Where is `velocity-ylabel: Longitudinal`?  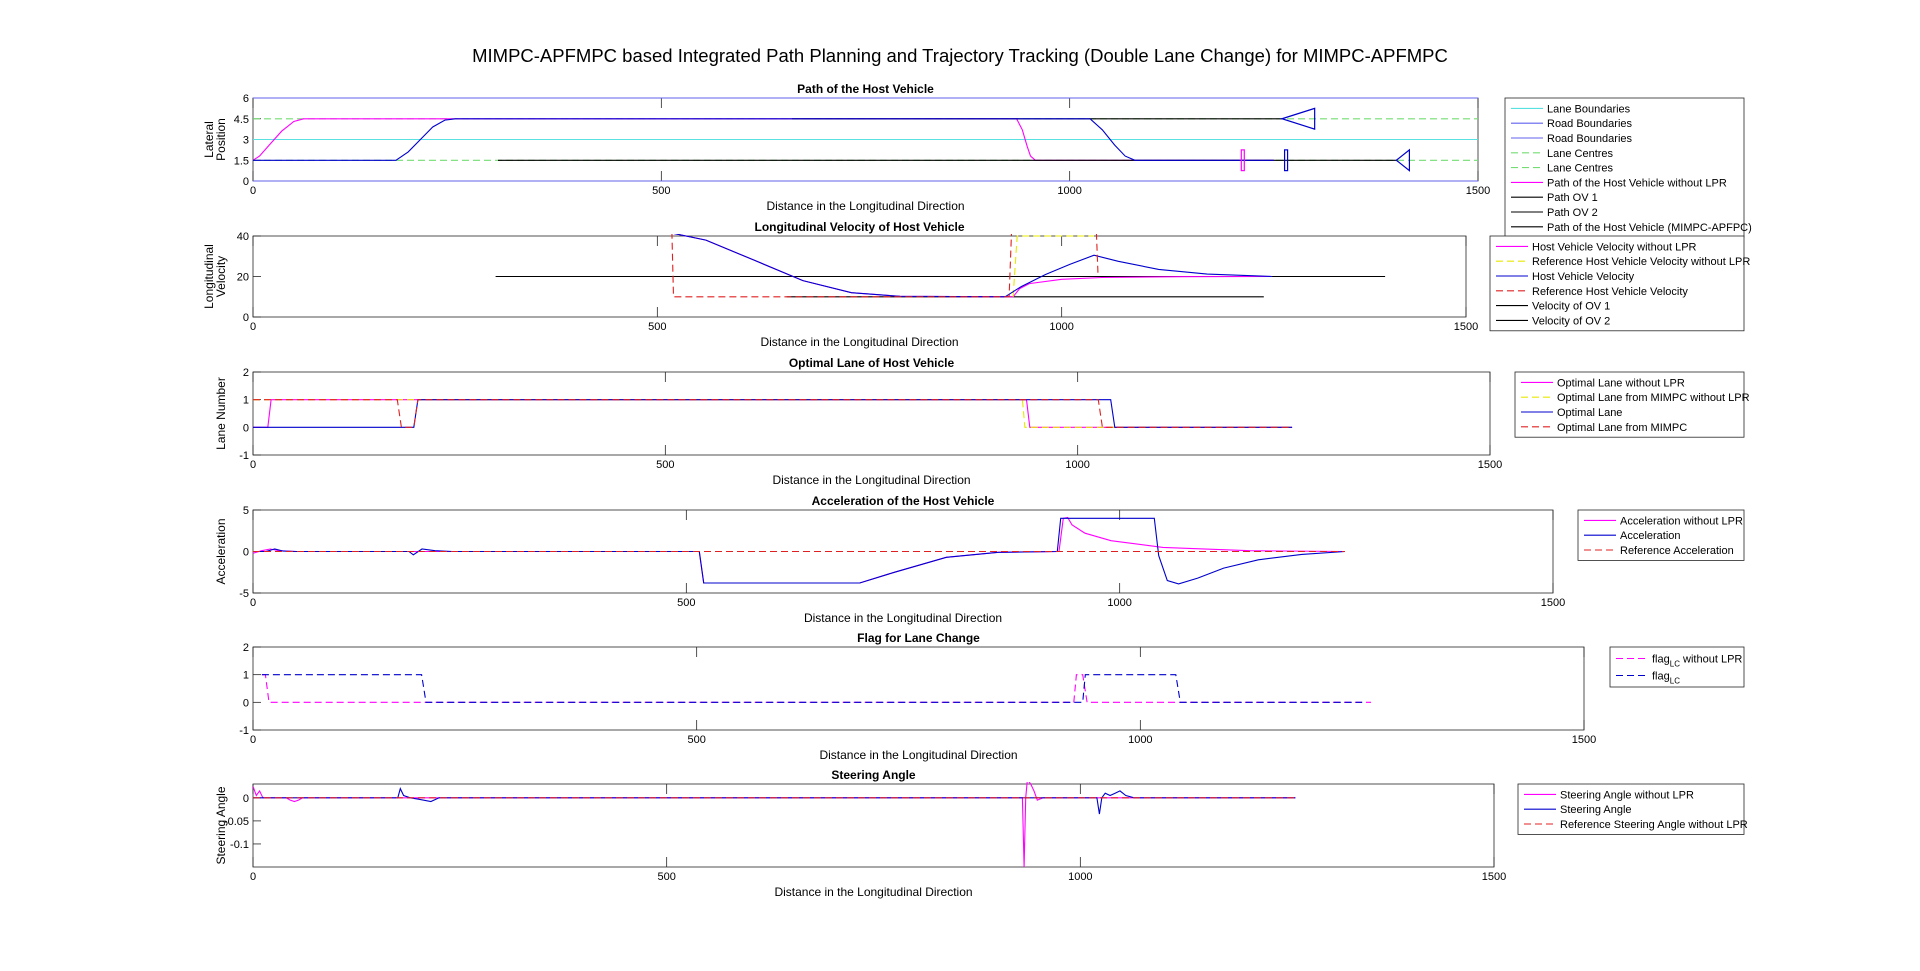
velocity-ylabel: Longitudinal is located at coordinates (209, 276).